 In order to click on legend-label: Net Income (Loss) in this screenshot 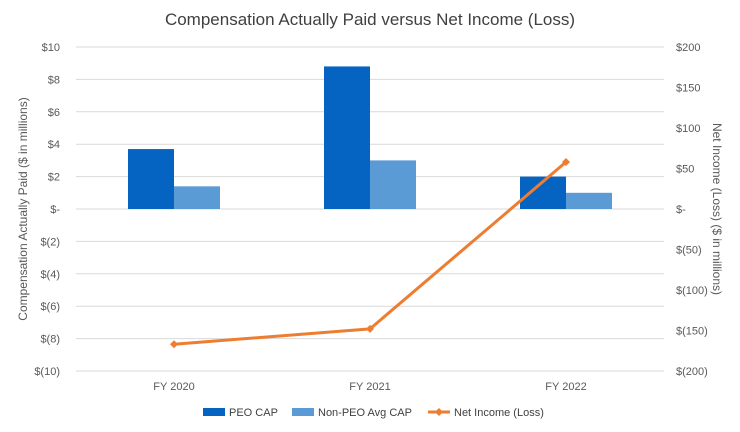, I will do `click(499, 413)`.